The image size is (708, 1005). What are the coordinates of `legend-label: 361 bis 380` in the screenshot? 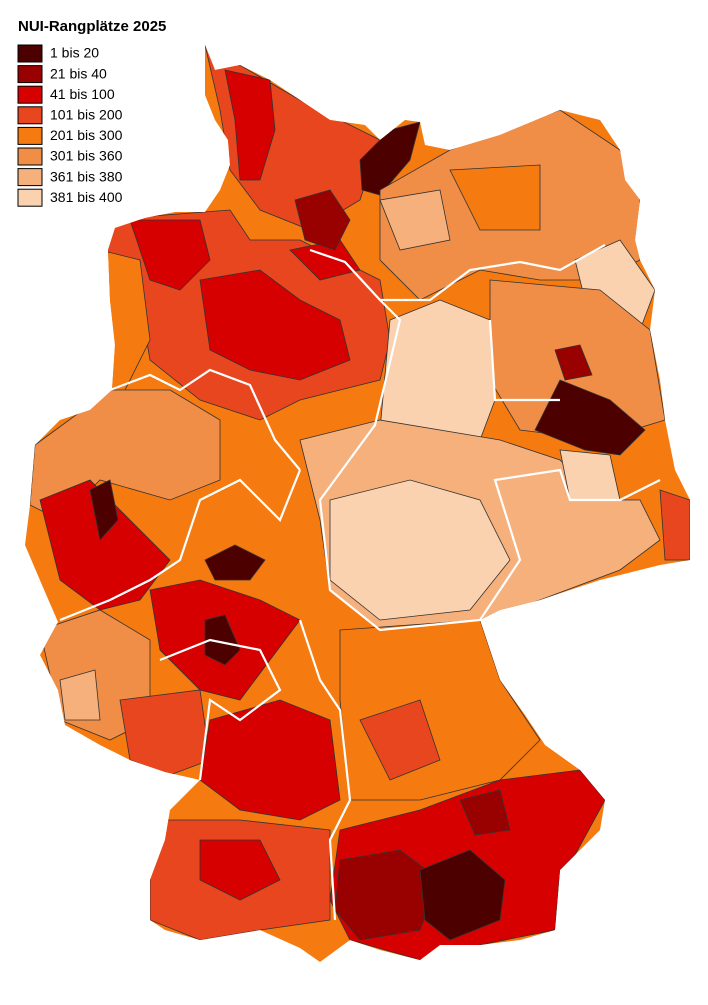 It's located at (86, 176).